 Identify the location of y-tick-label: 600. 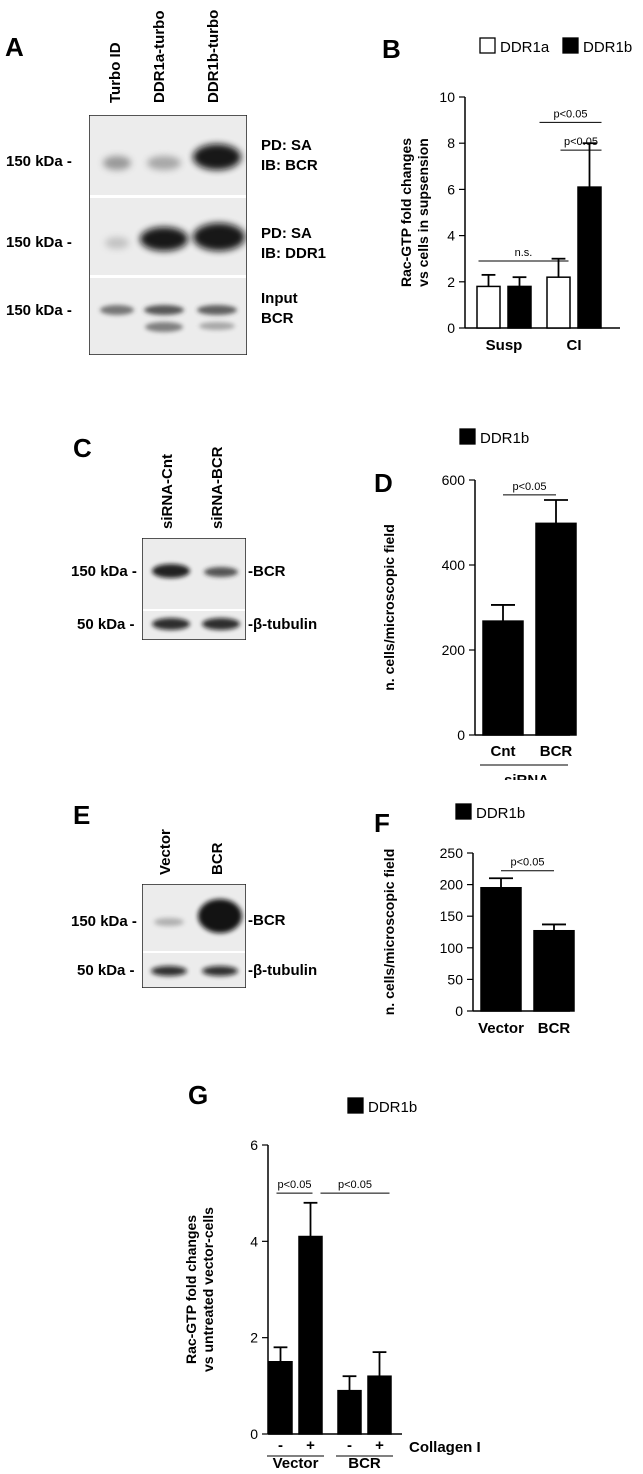
(454, 480).